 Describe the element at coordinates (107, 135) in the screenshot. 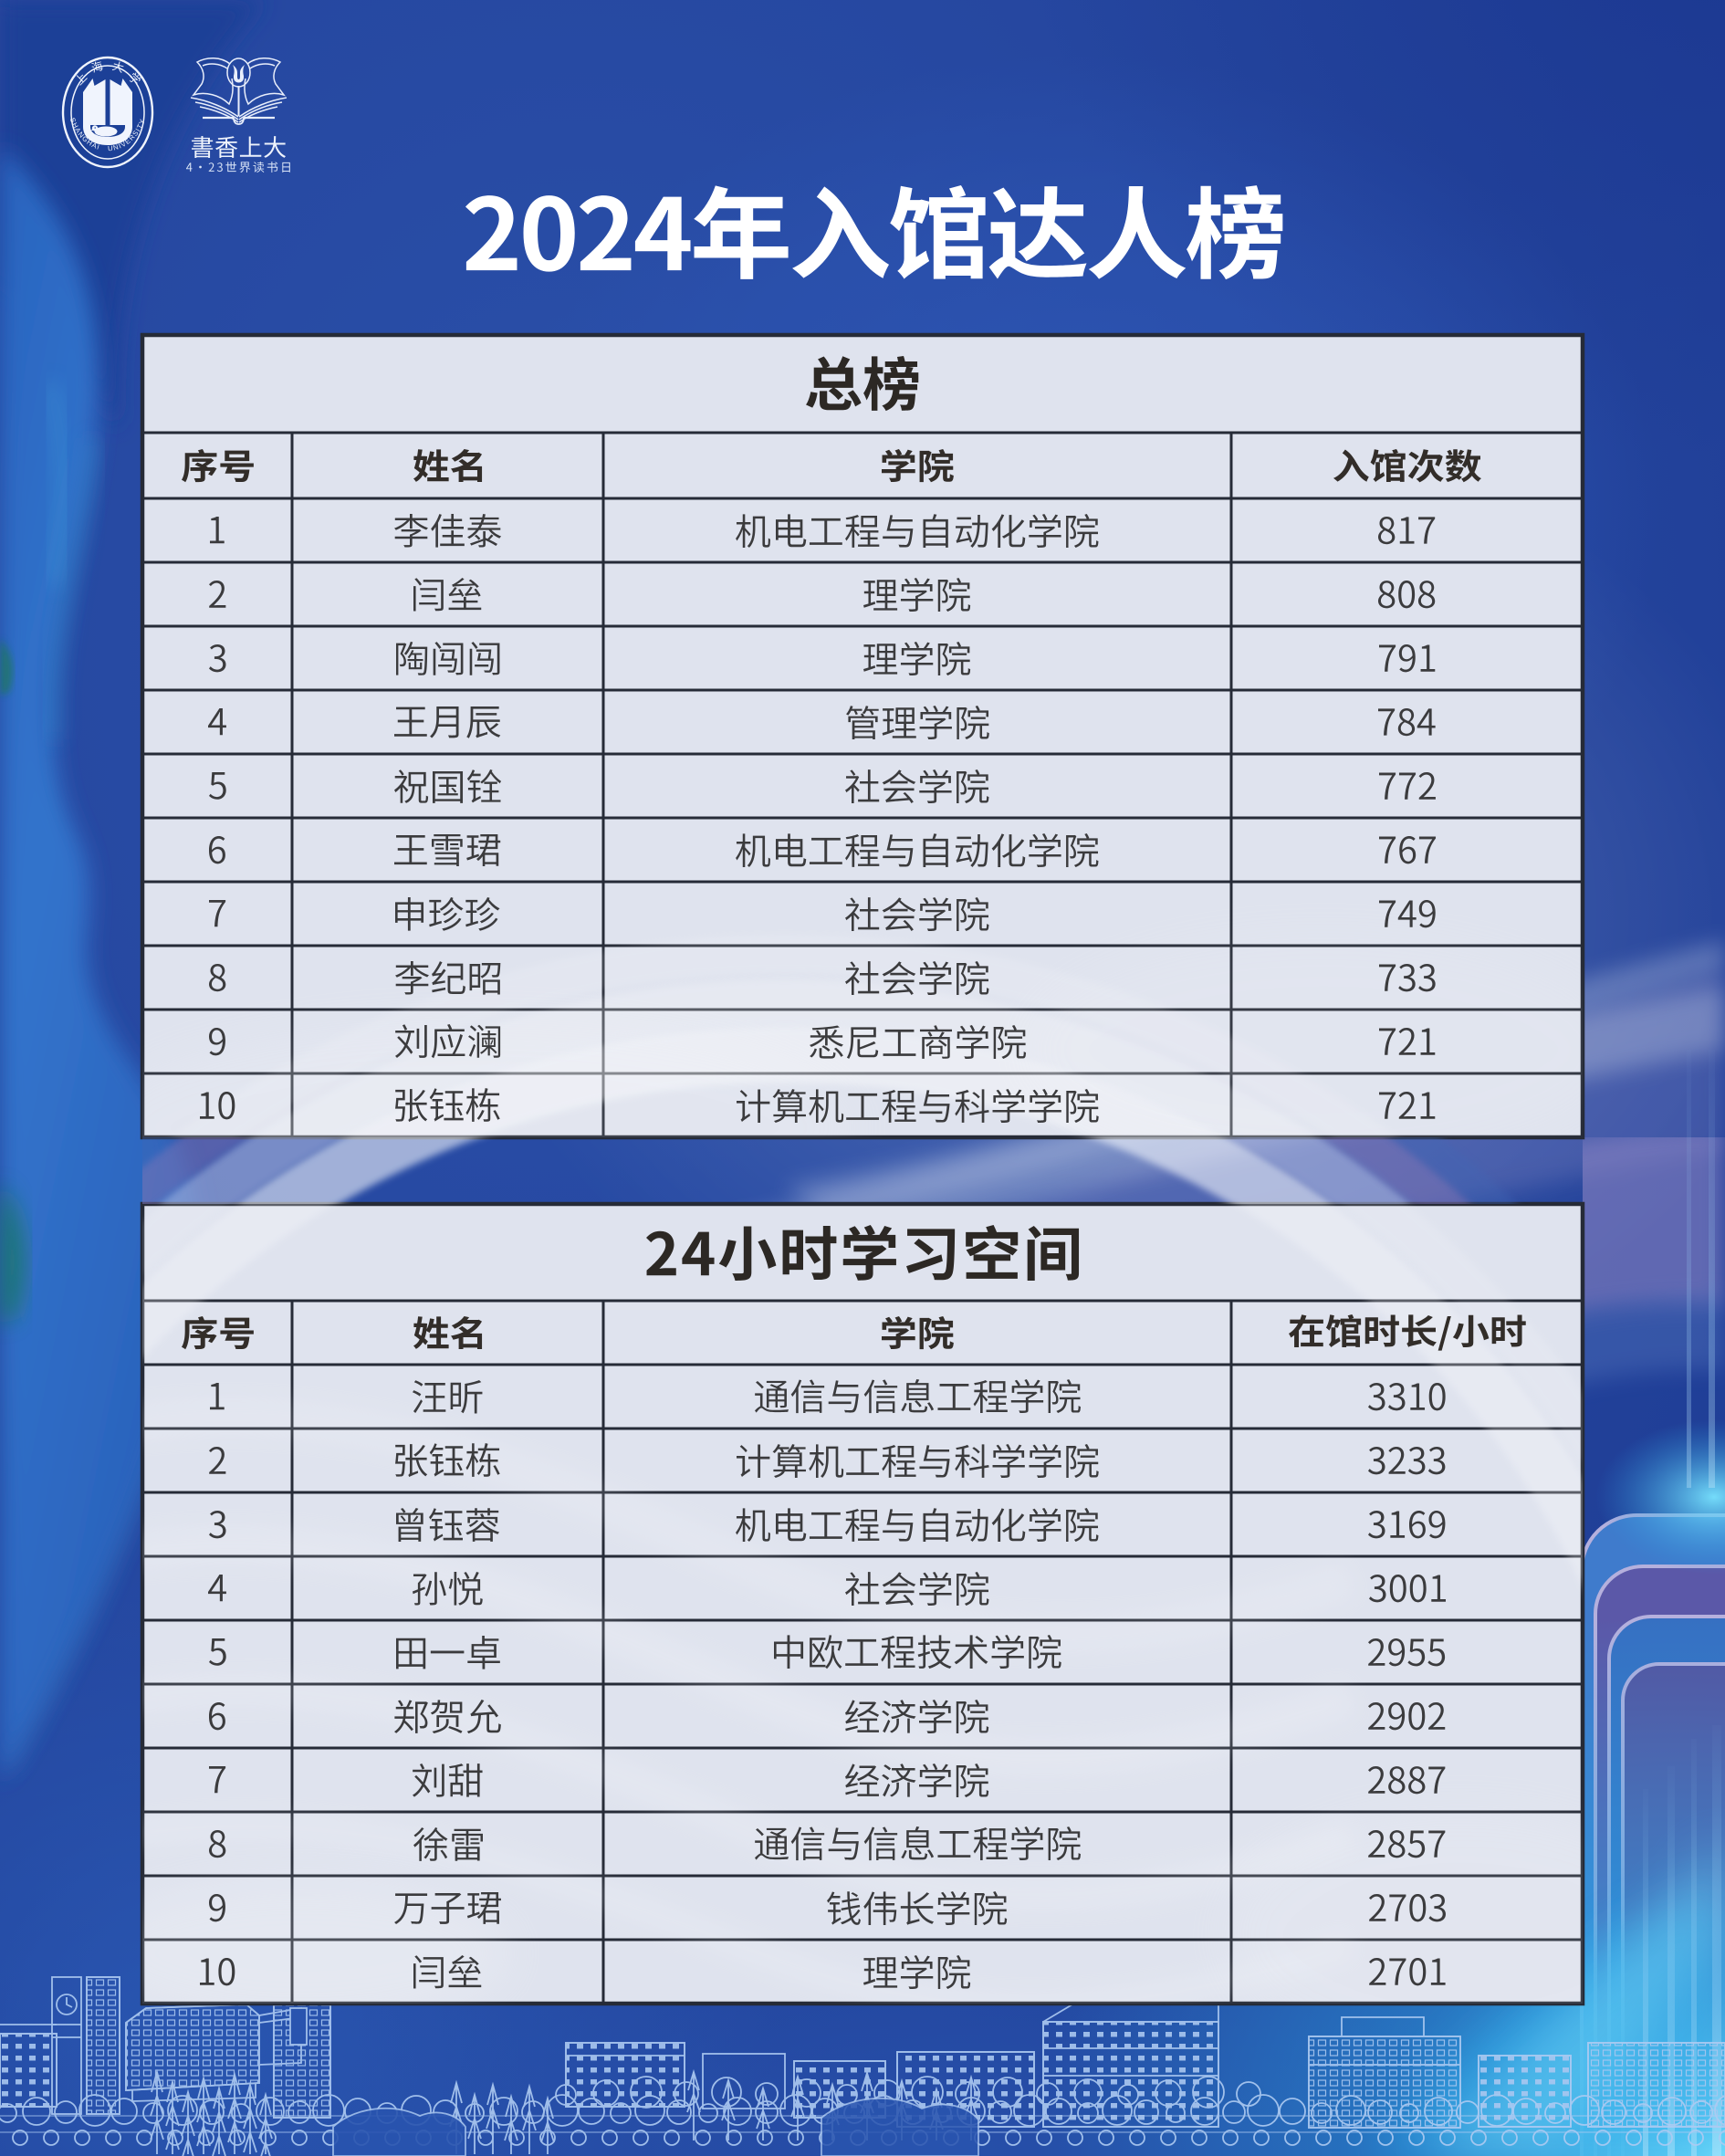

I see `svg-text: SHANGHAI UNIVERSITY` at that location.